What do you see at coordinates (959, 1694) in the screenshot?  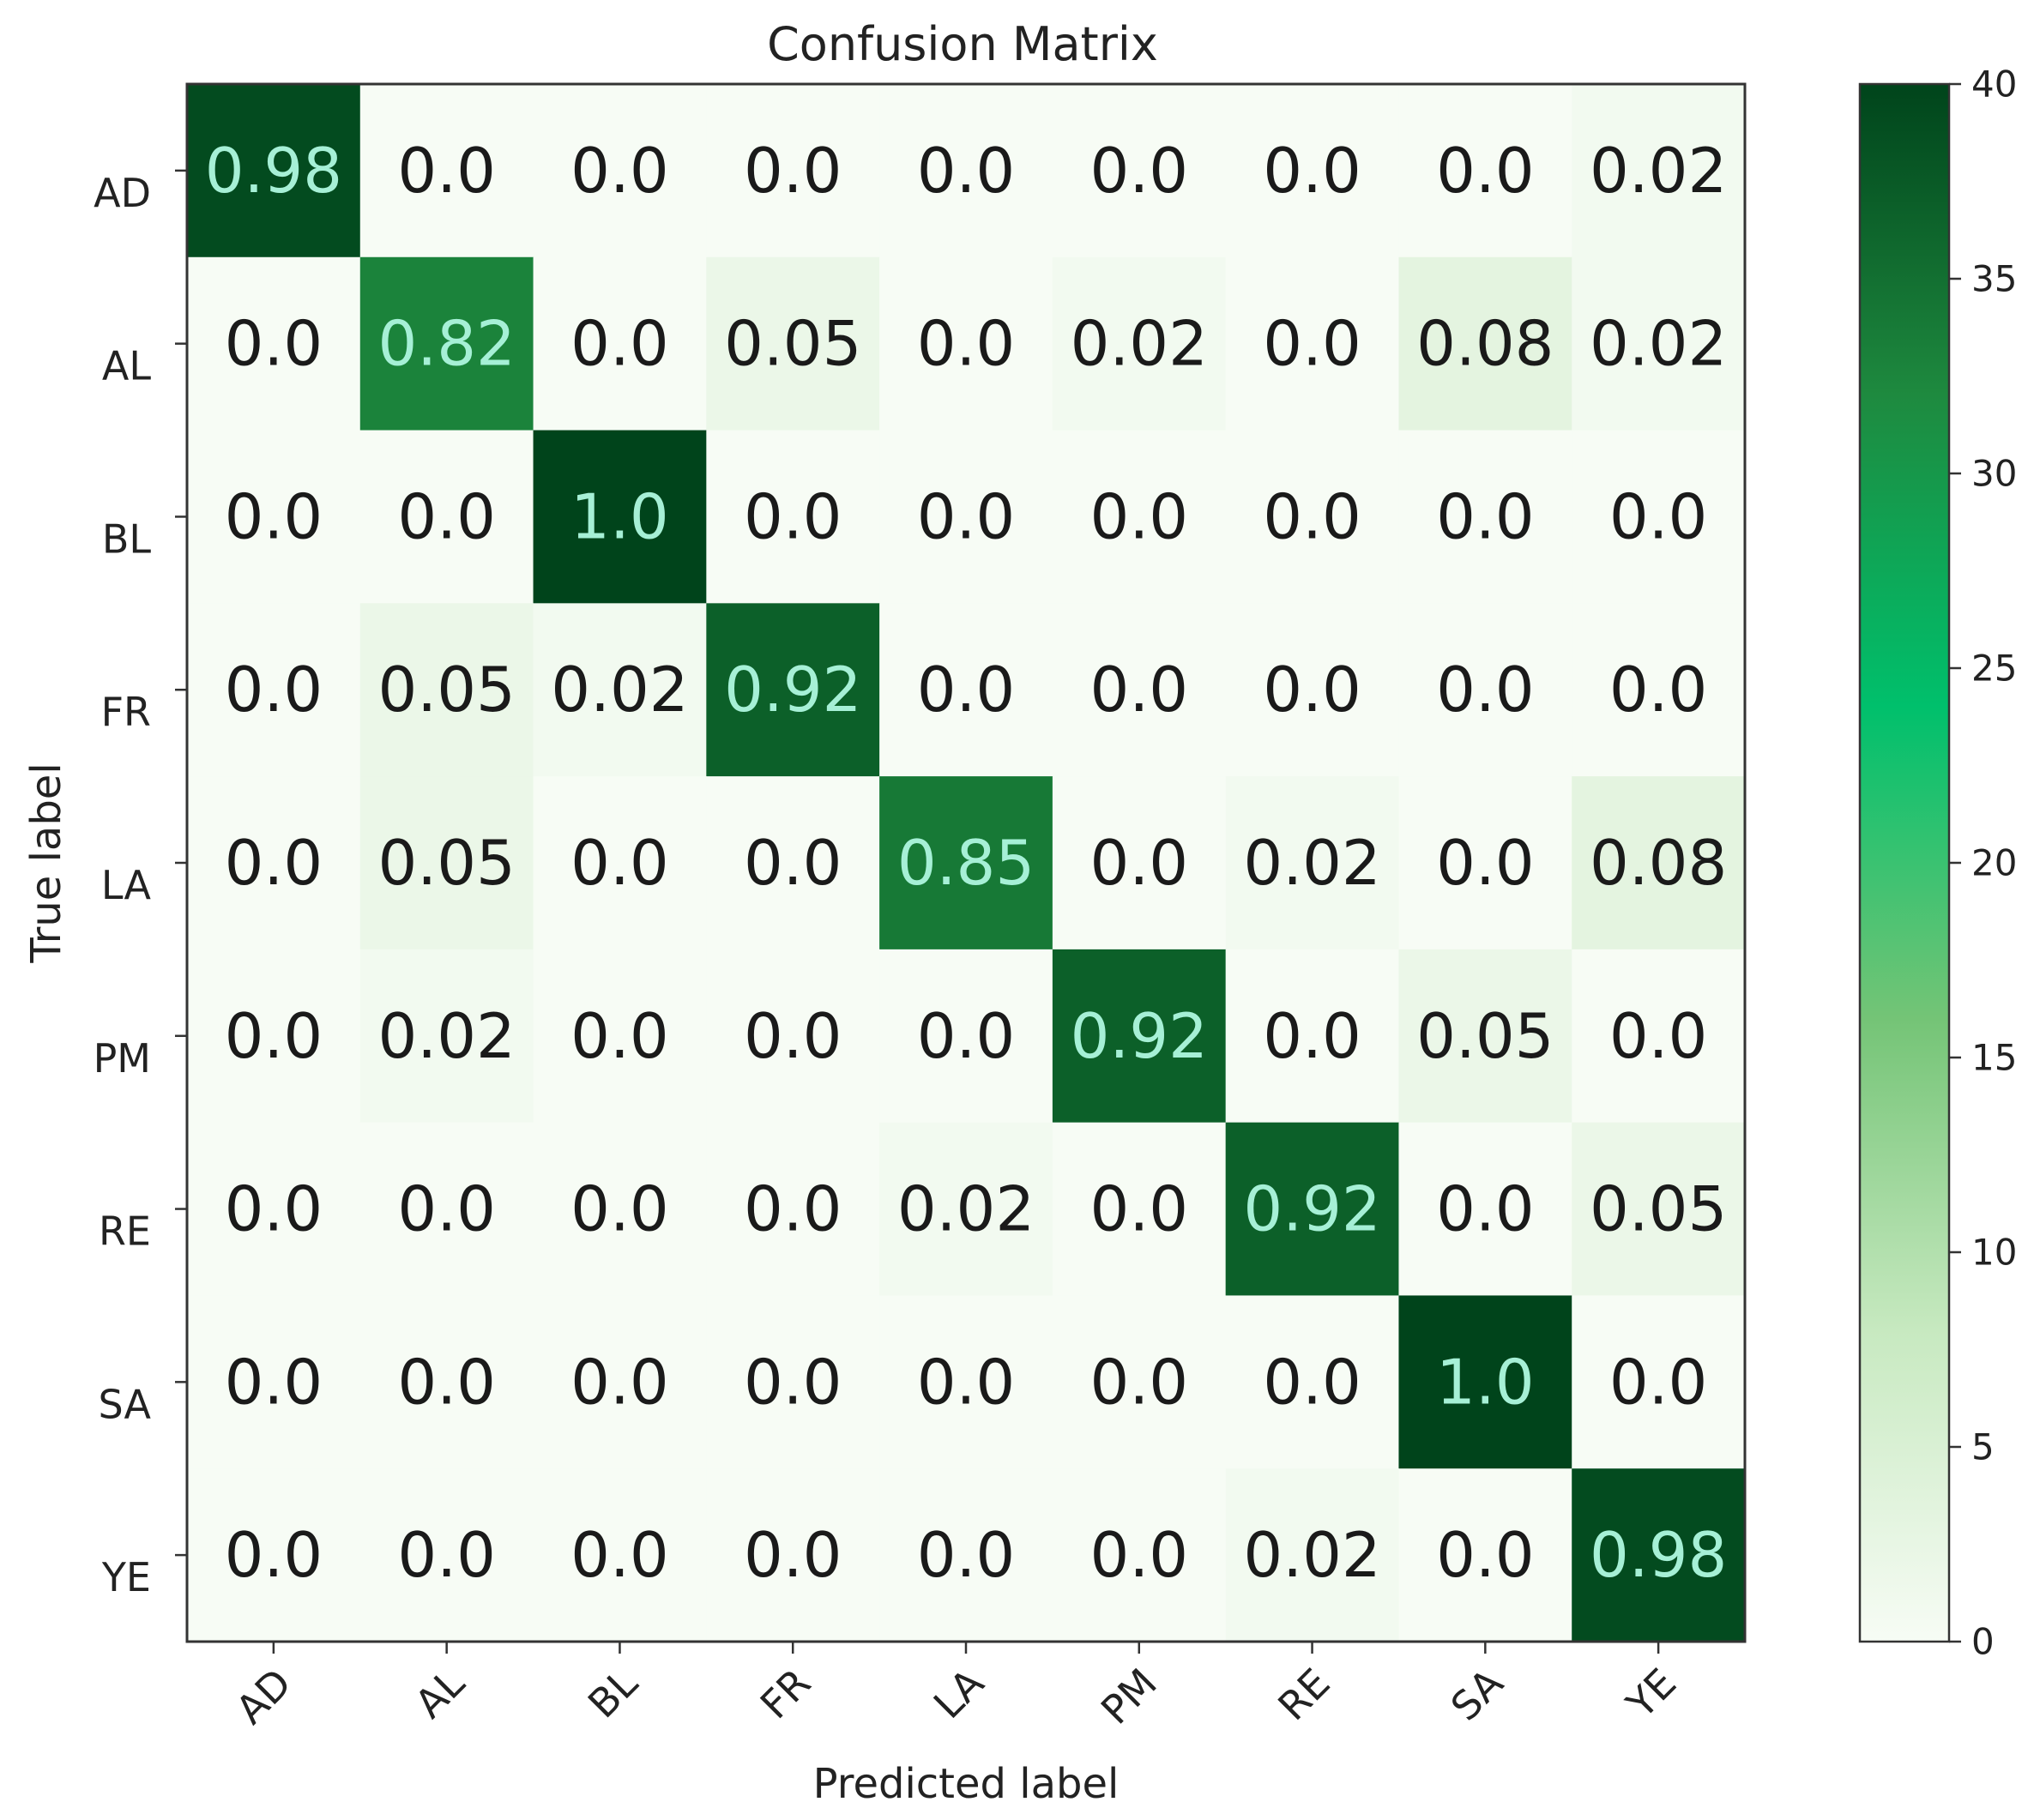 I see `x-tick-label: LA` at bounding box center [959, 1694].